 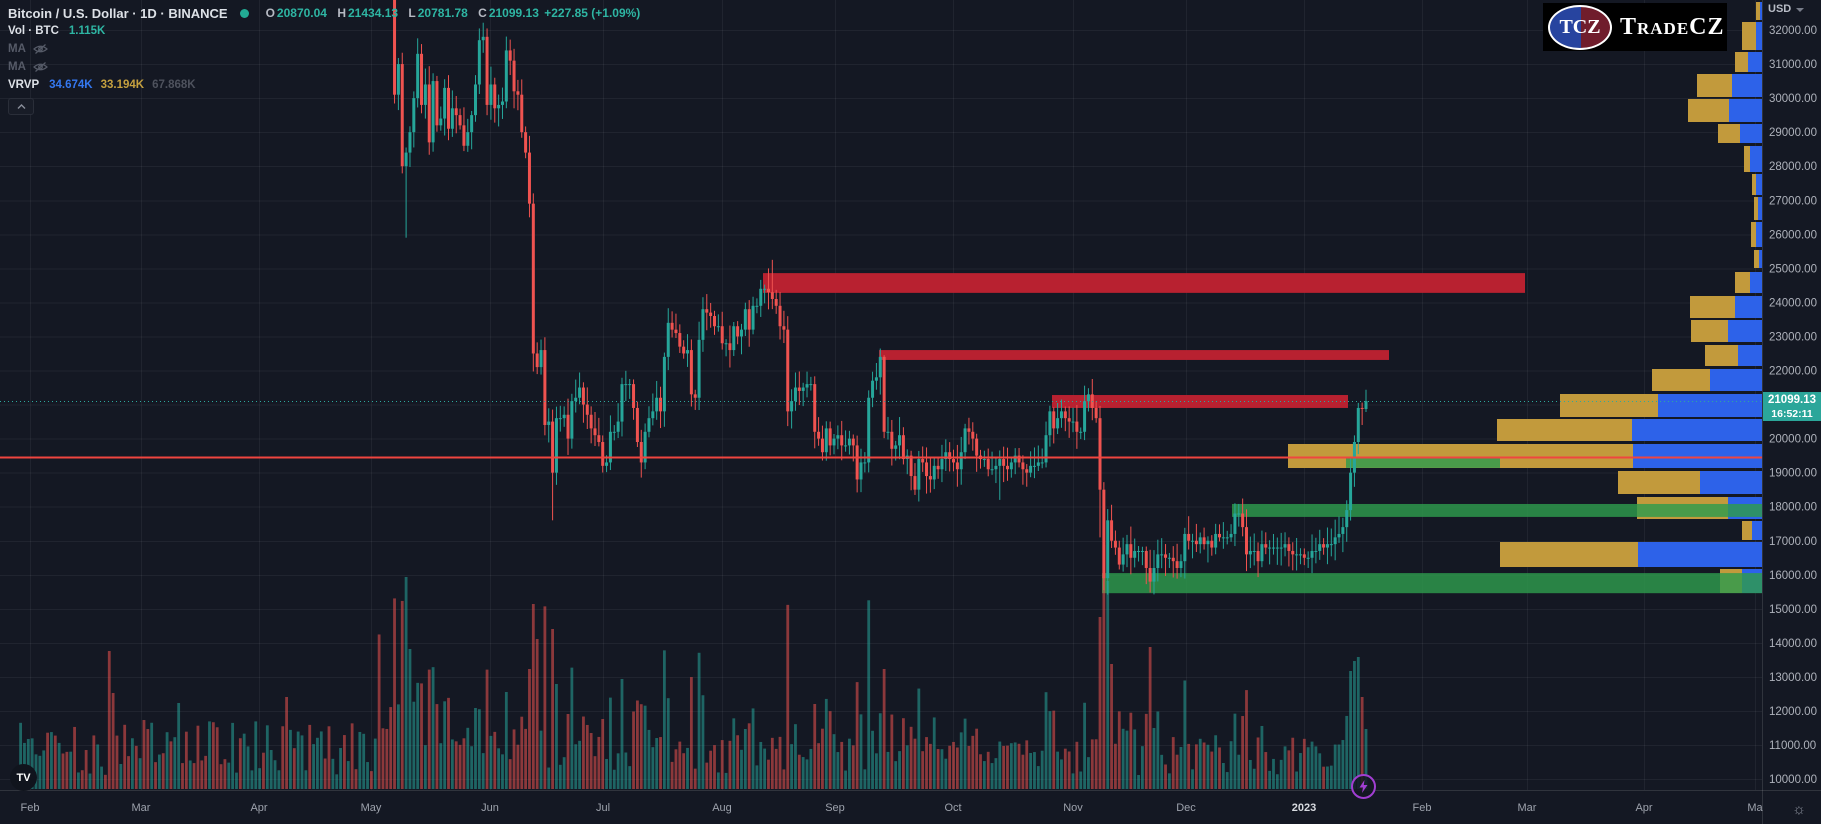 What do you see at coordinates (244, 13) in the screenshot?
I see `market-status-dot` at bounding box center [244, 13].